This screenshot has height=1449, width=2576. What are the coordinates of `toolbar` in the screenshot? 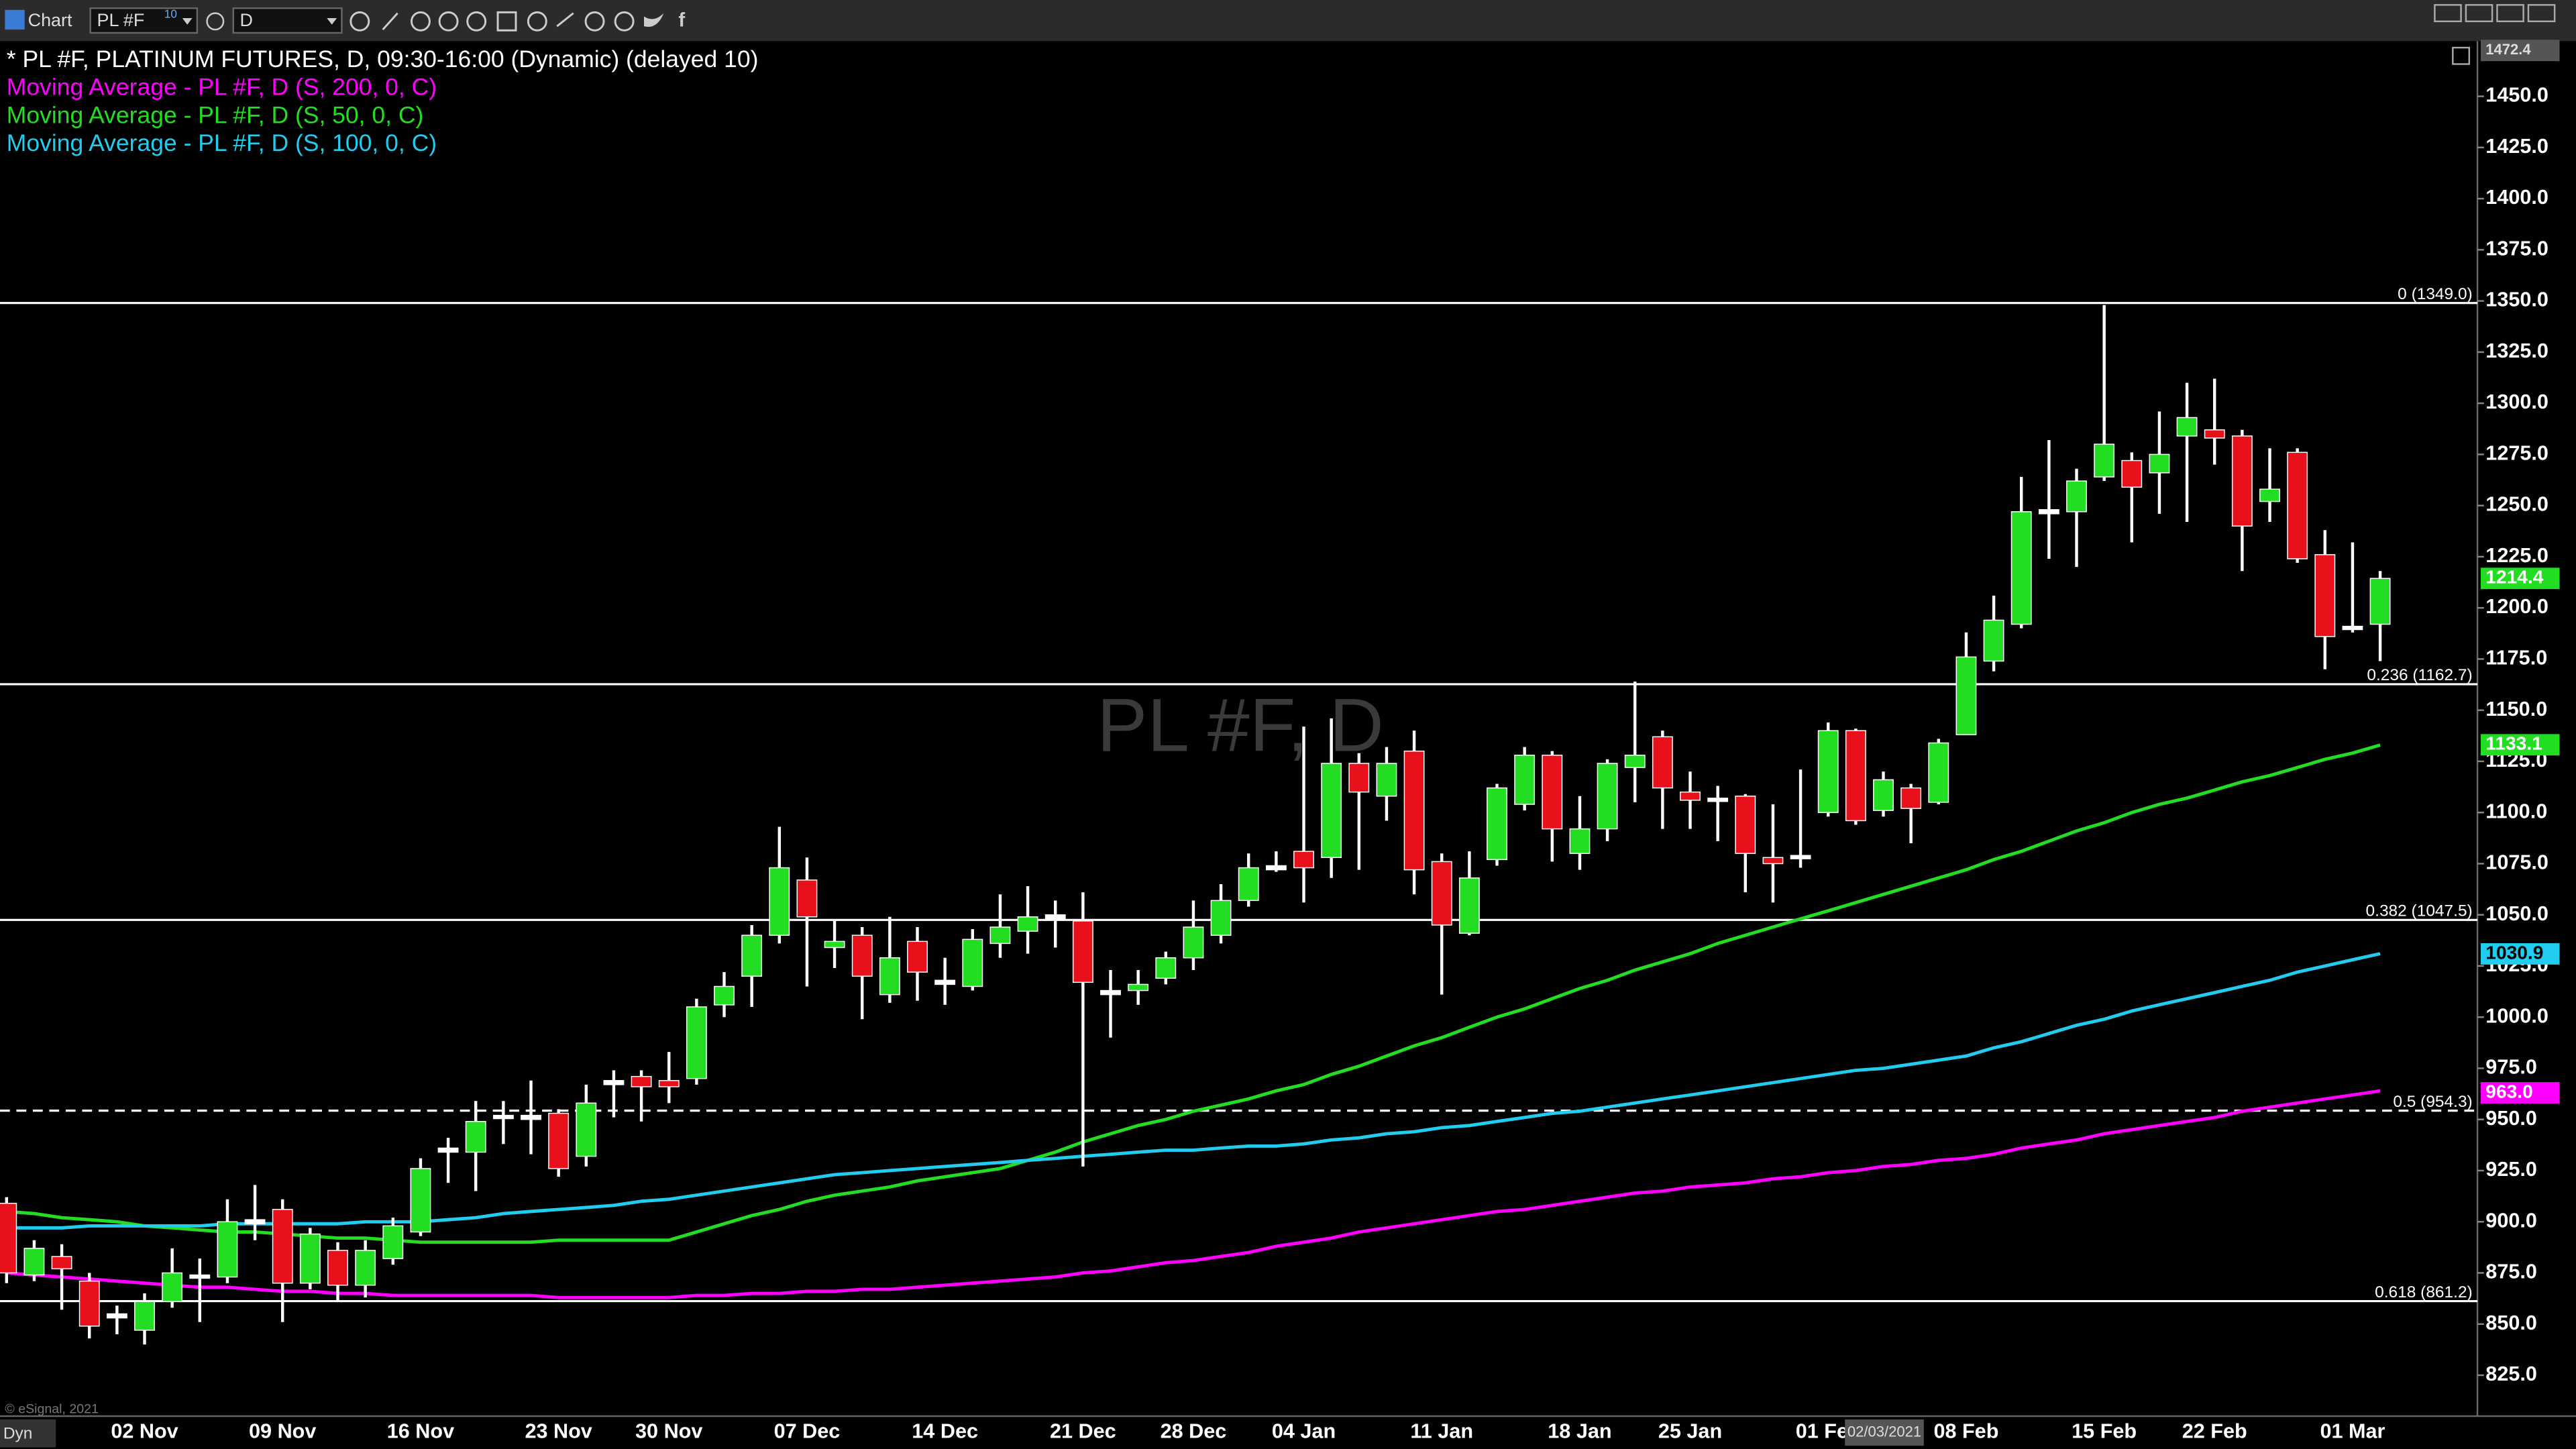 It's located at (1288, 21).